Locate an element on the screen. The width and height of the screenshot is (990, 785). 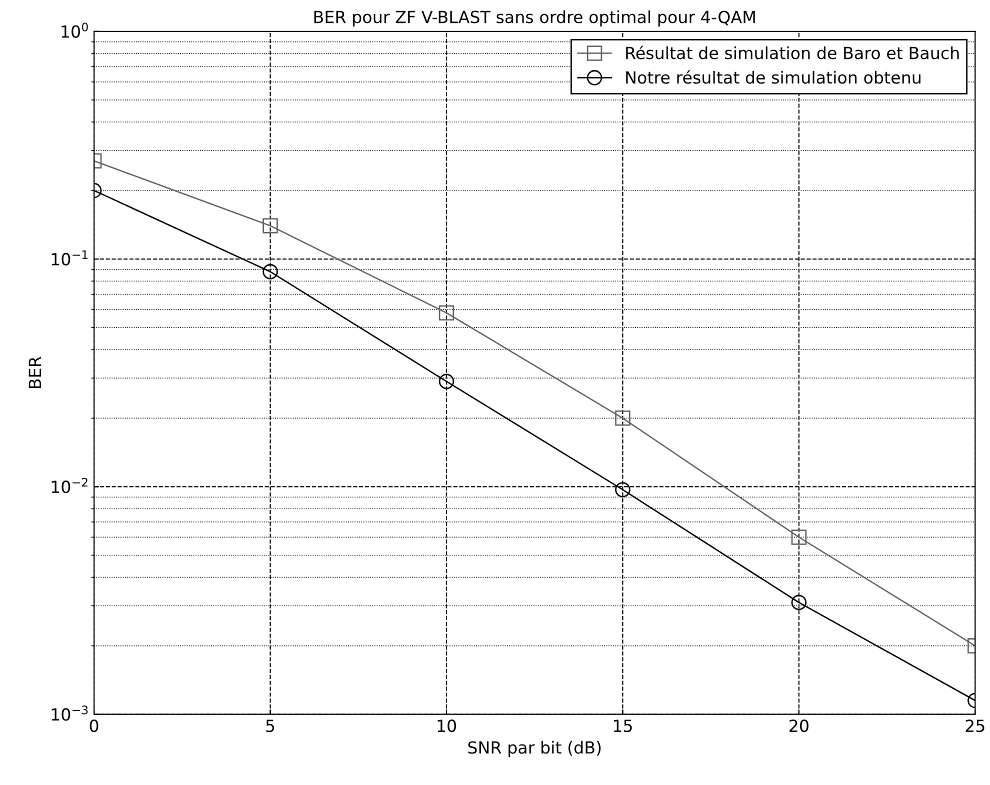
x-tick-label: 20 is located at coordinates (799, 726).